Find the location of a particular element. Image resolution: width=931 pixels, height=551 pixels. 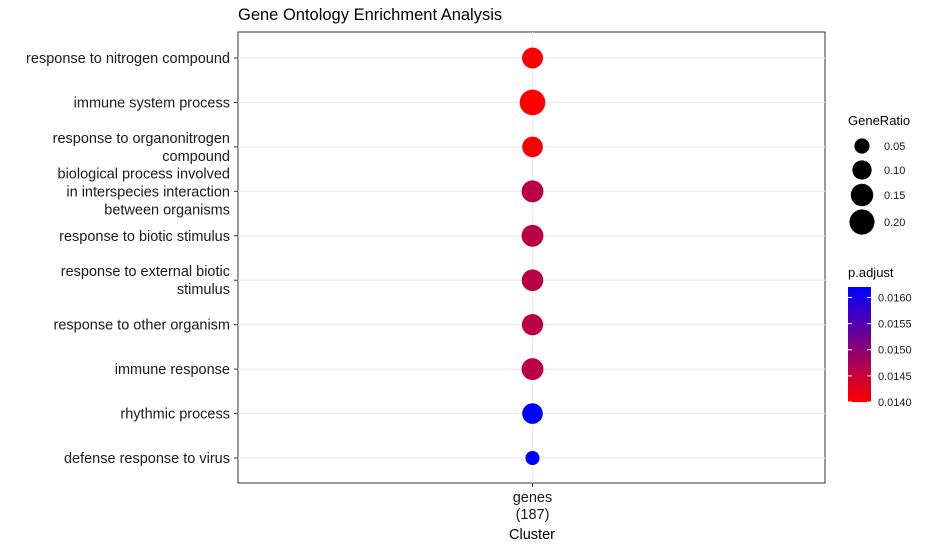

chart-title: Gene Ontology Enrichment Analysis is located at coordinates (370, 15).